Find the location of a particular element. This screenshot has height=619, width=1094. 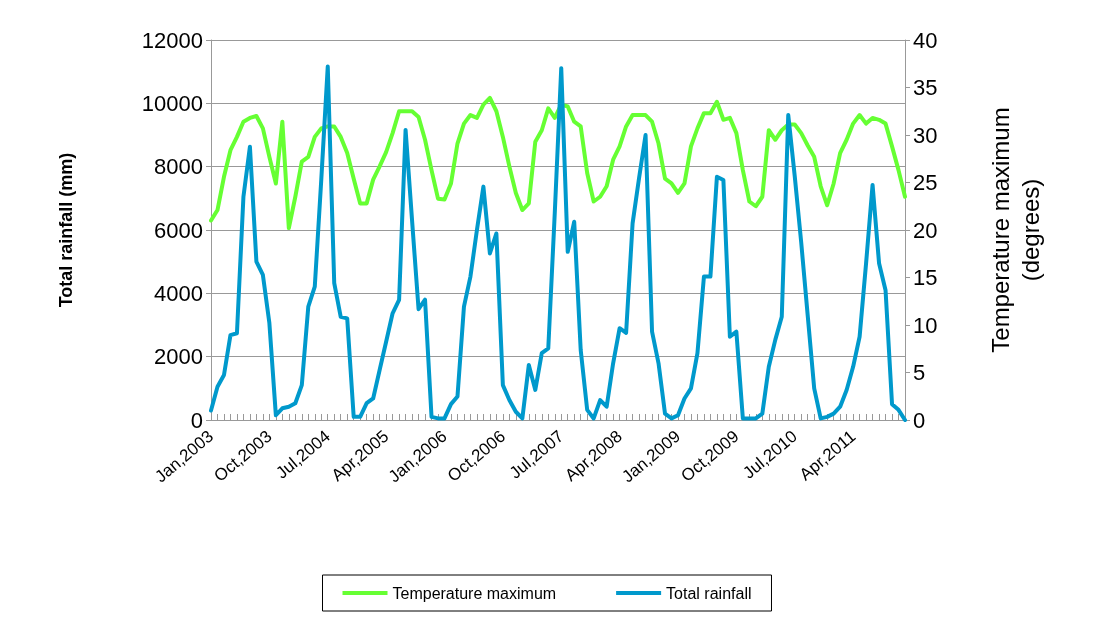

y-axis-title: Total rainfall (mm) is located at coordinates (66, 230).